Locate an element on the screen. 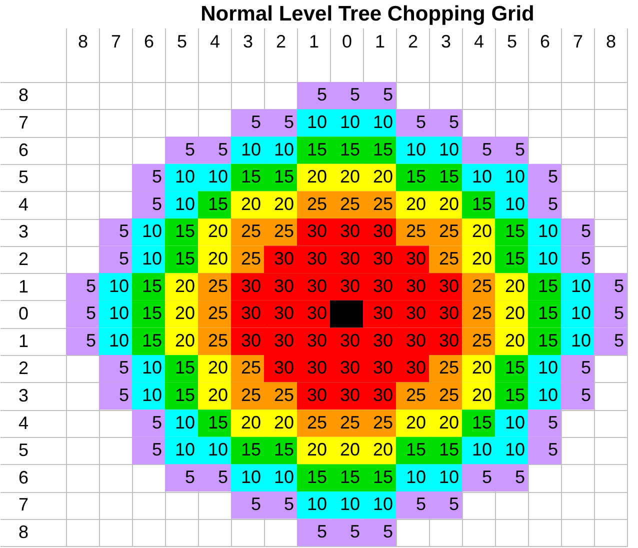 The height and width of the screenshot is (548, 638). y-tick-label: 8 is located at coordinates (23, 95).